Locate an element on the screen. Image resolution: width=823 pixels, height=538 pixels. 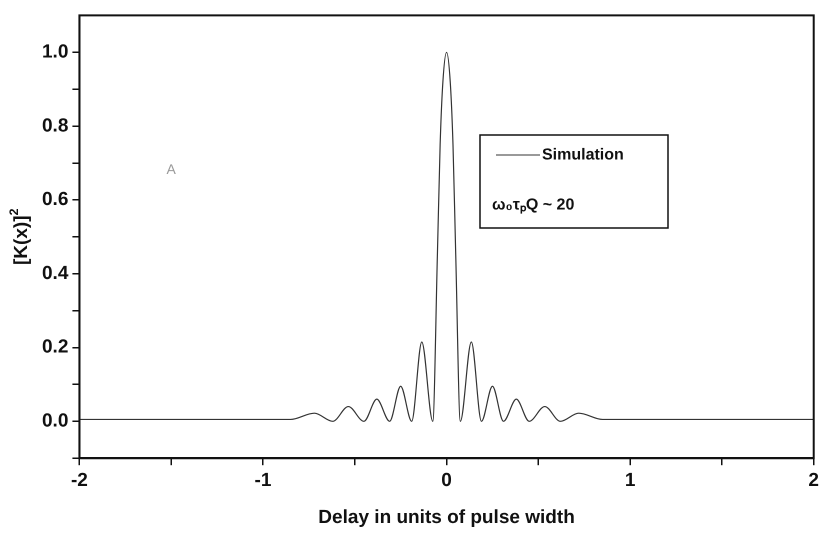
x-tick-label: 1 is located at coordinates (630, 480).